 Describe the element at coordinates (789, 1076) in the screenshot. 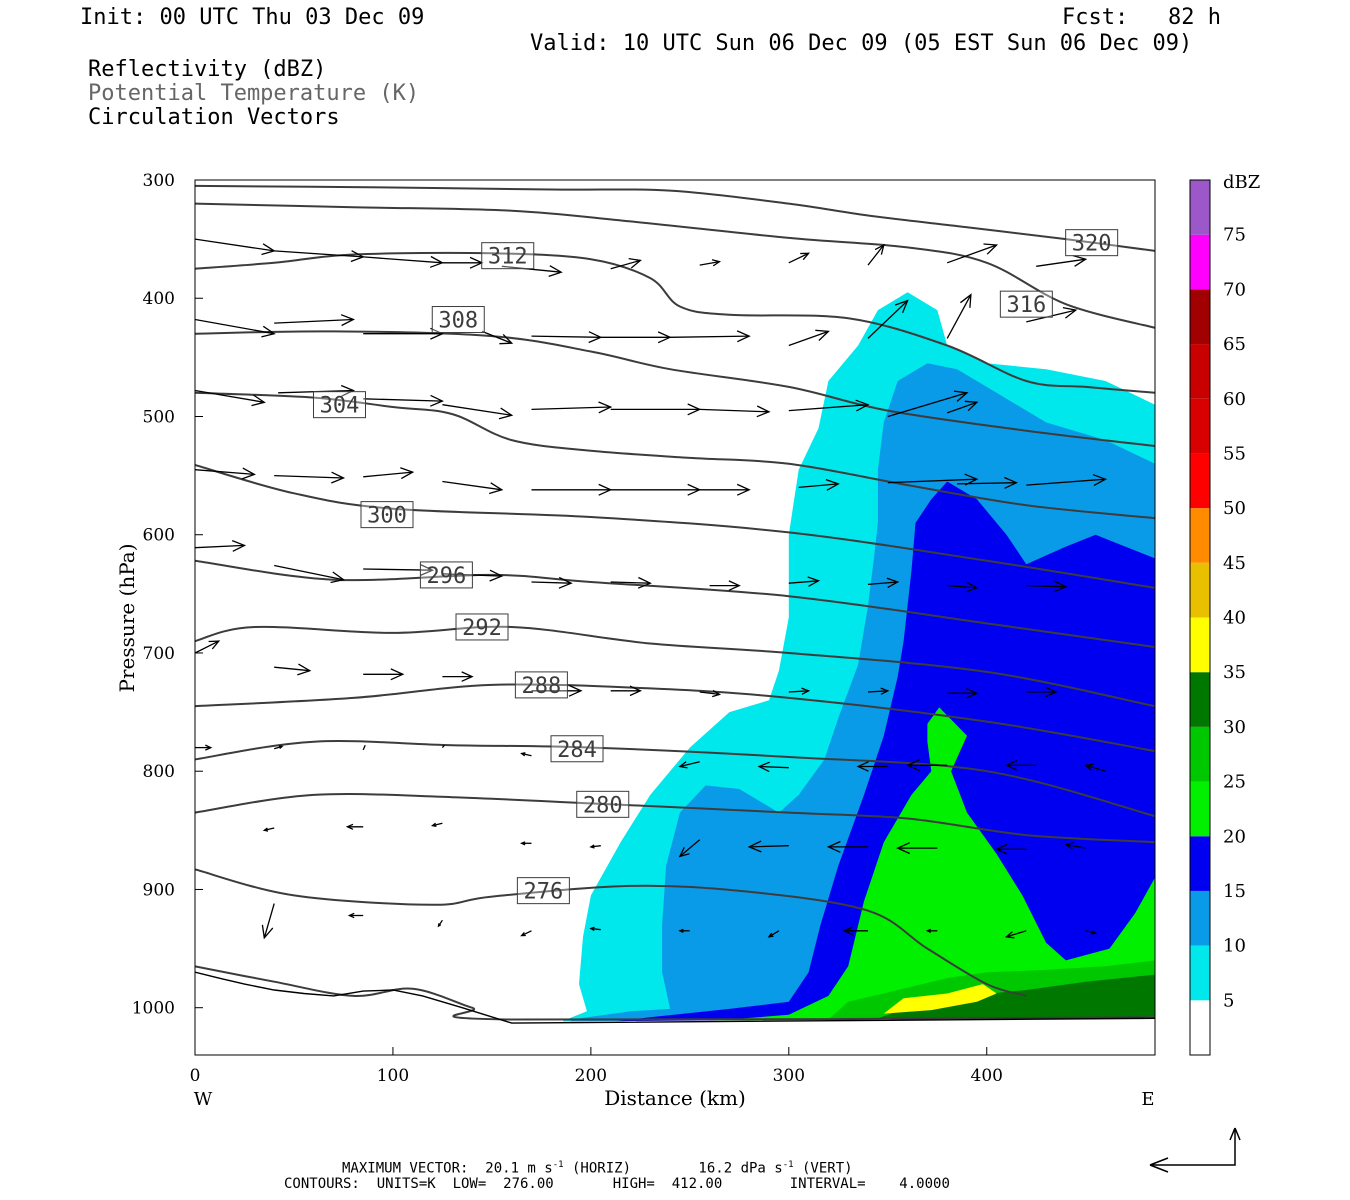

I see `x-tick-label: 300` at that location.